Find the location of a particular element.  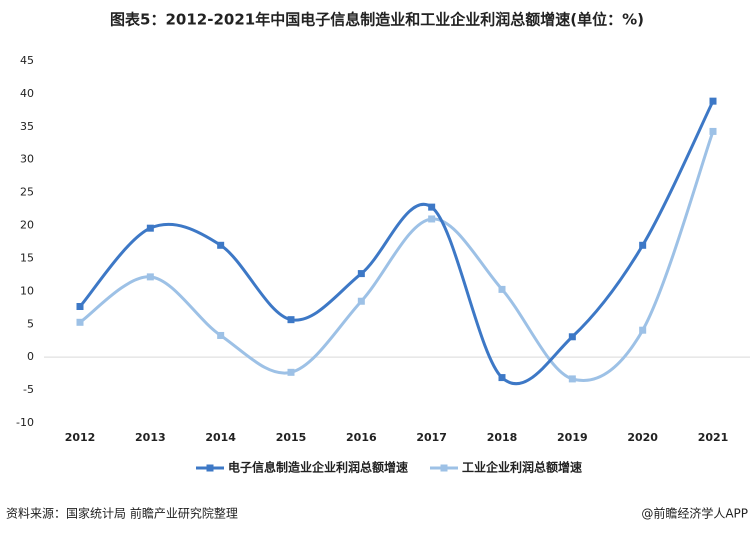

legend-label: 电子信息制造业企业利润总额增速 is located at coordinates (318, 467).